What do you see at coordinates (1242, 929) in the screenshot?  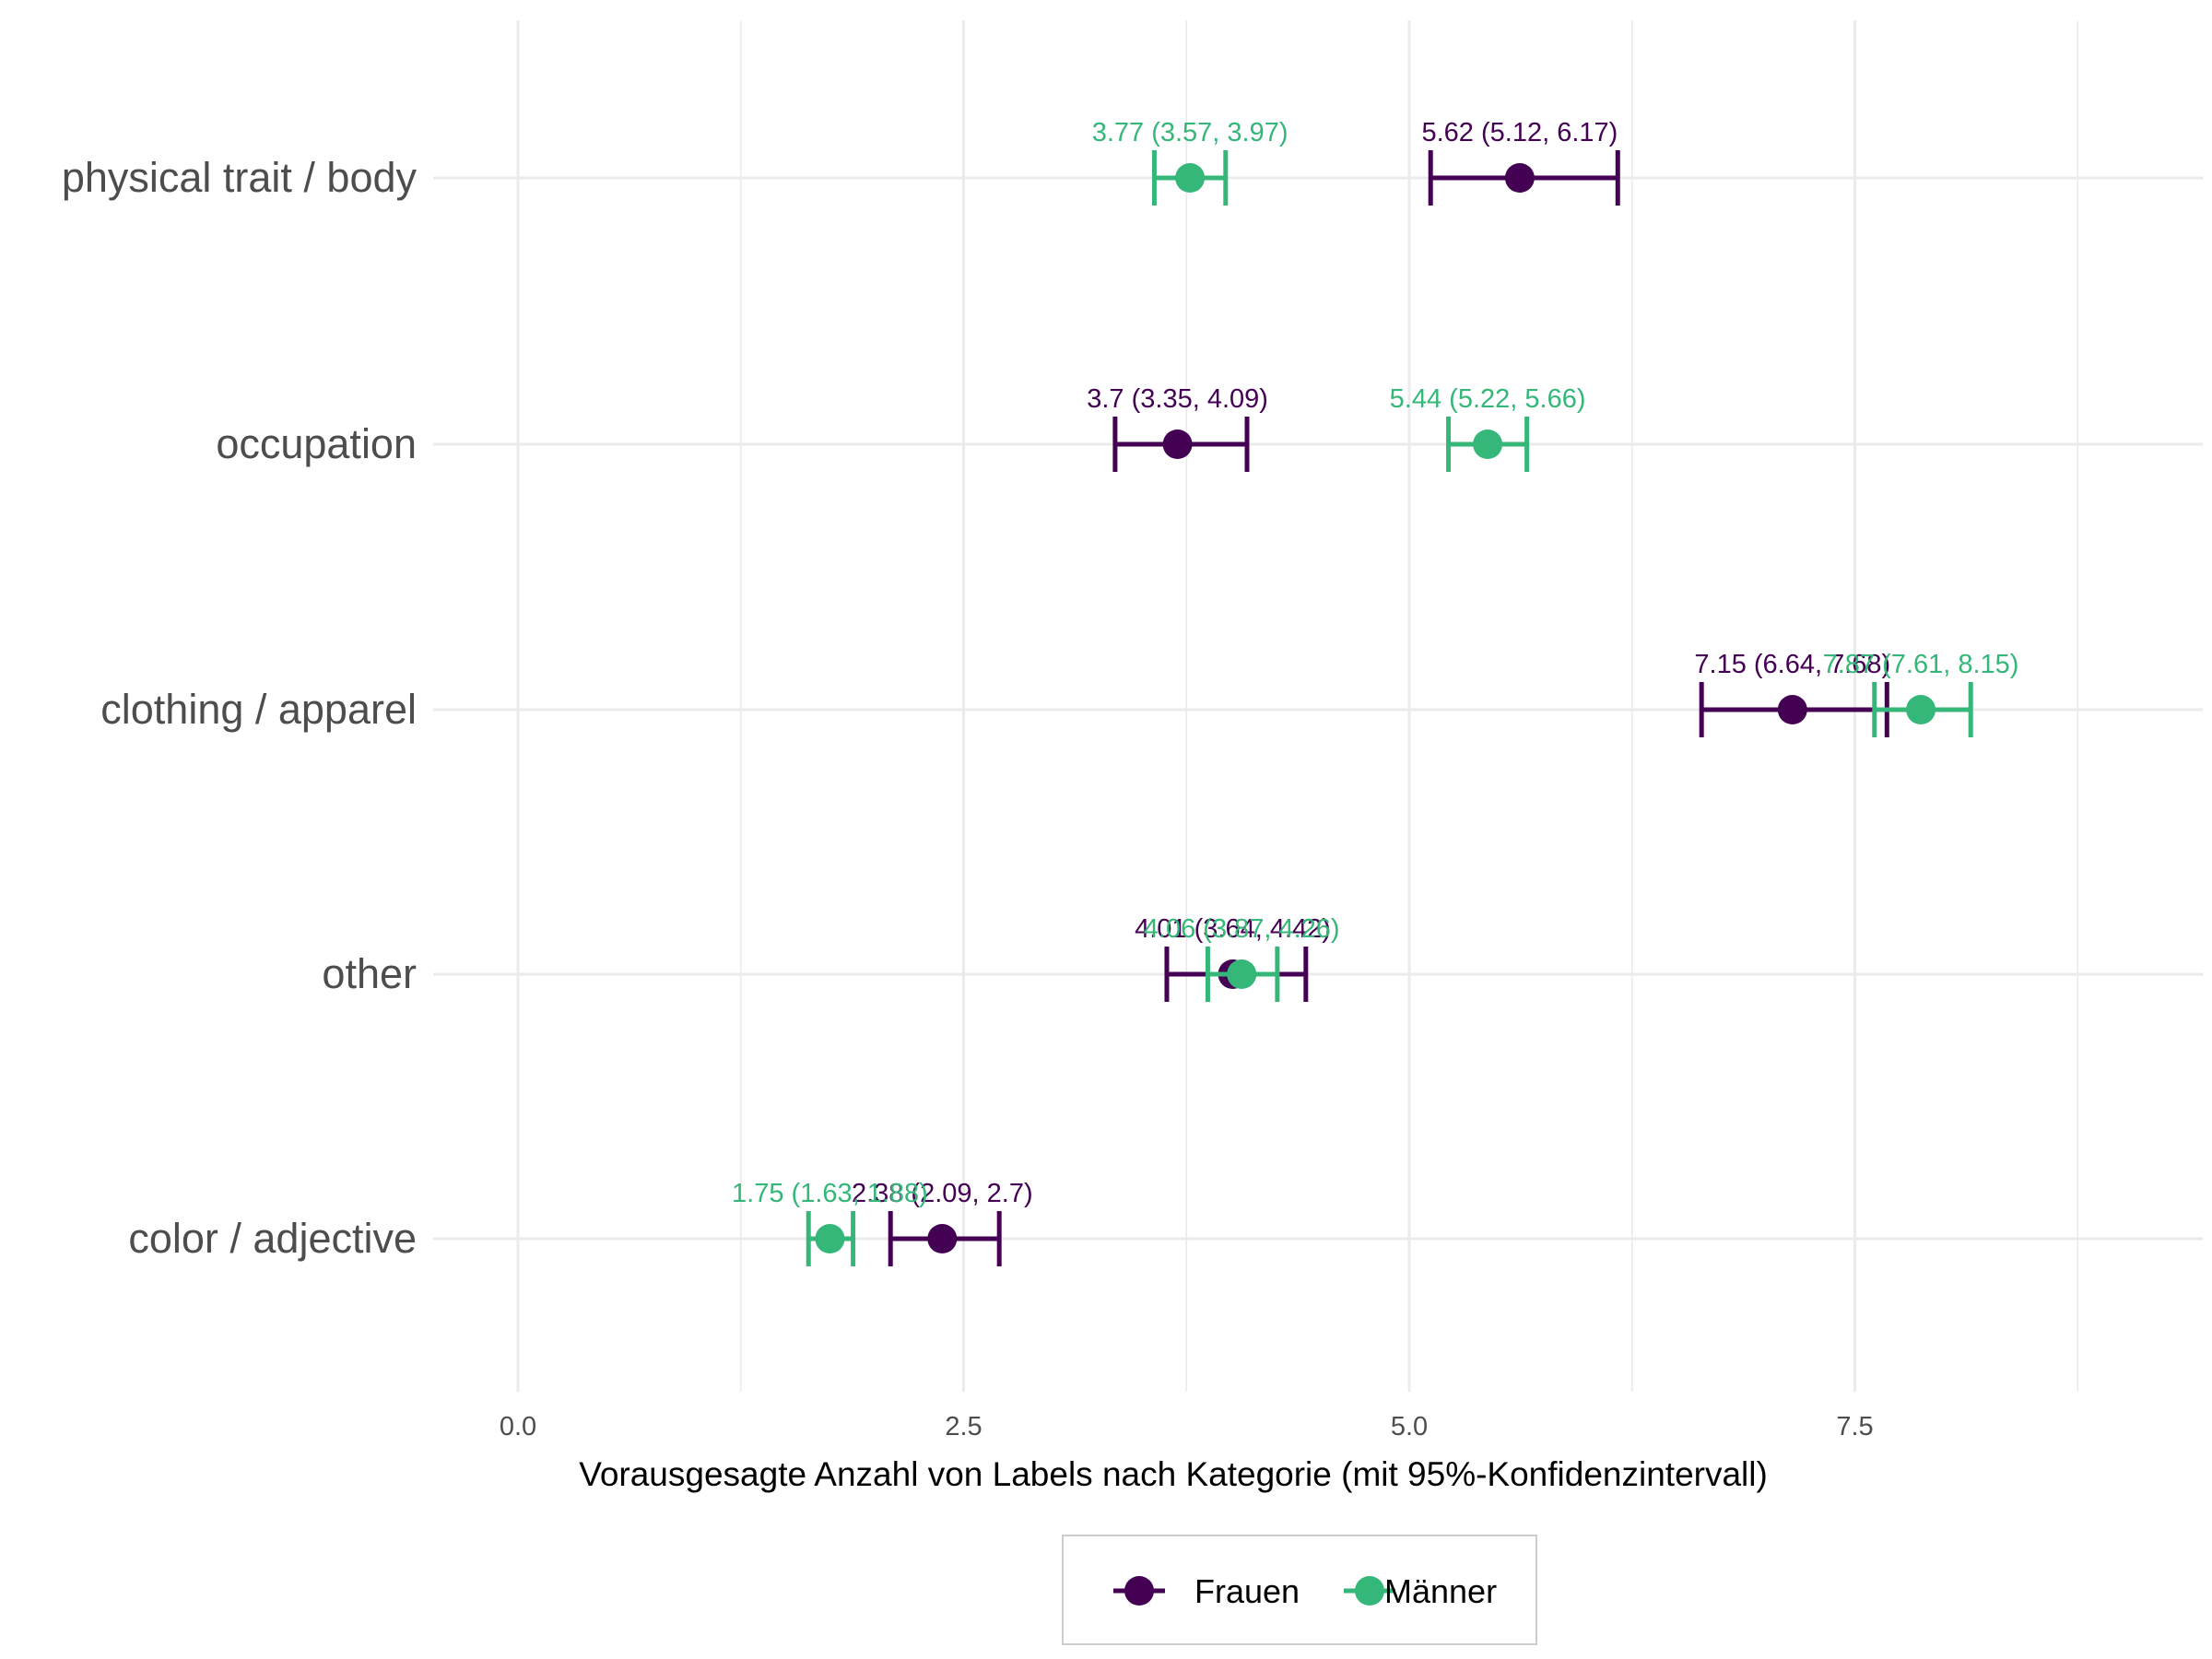 I see `data-label: 4.06 (3.87, 4.26)` at bounding box center [1242, 929].